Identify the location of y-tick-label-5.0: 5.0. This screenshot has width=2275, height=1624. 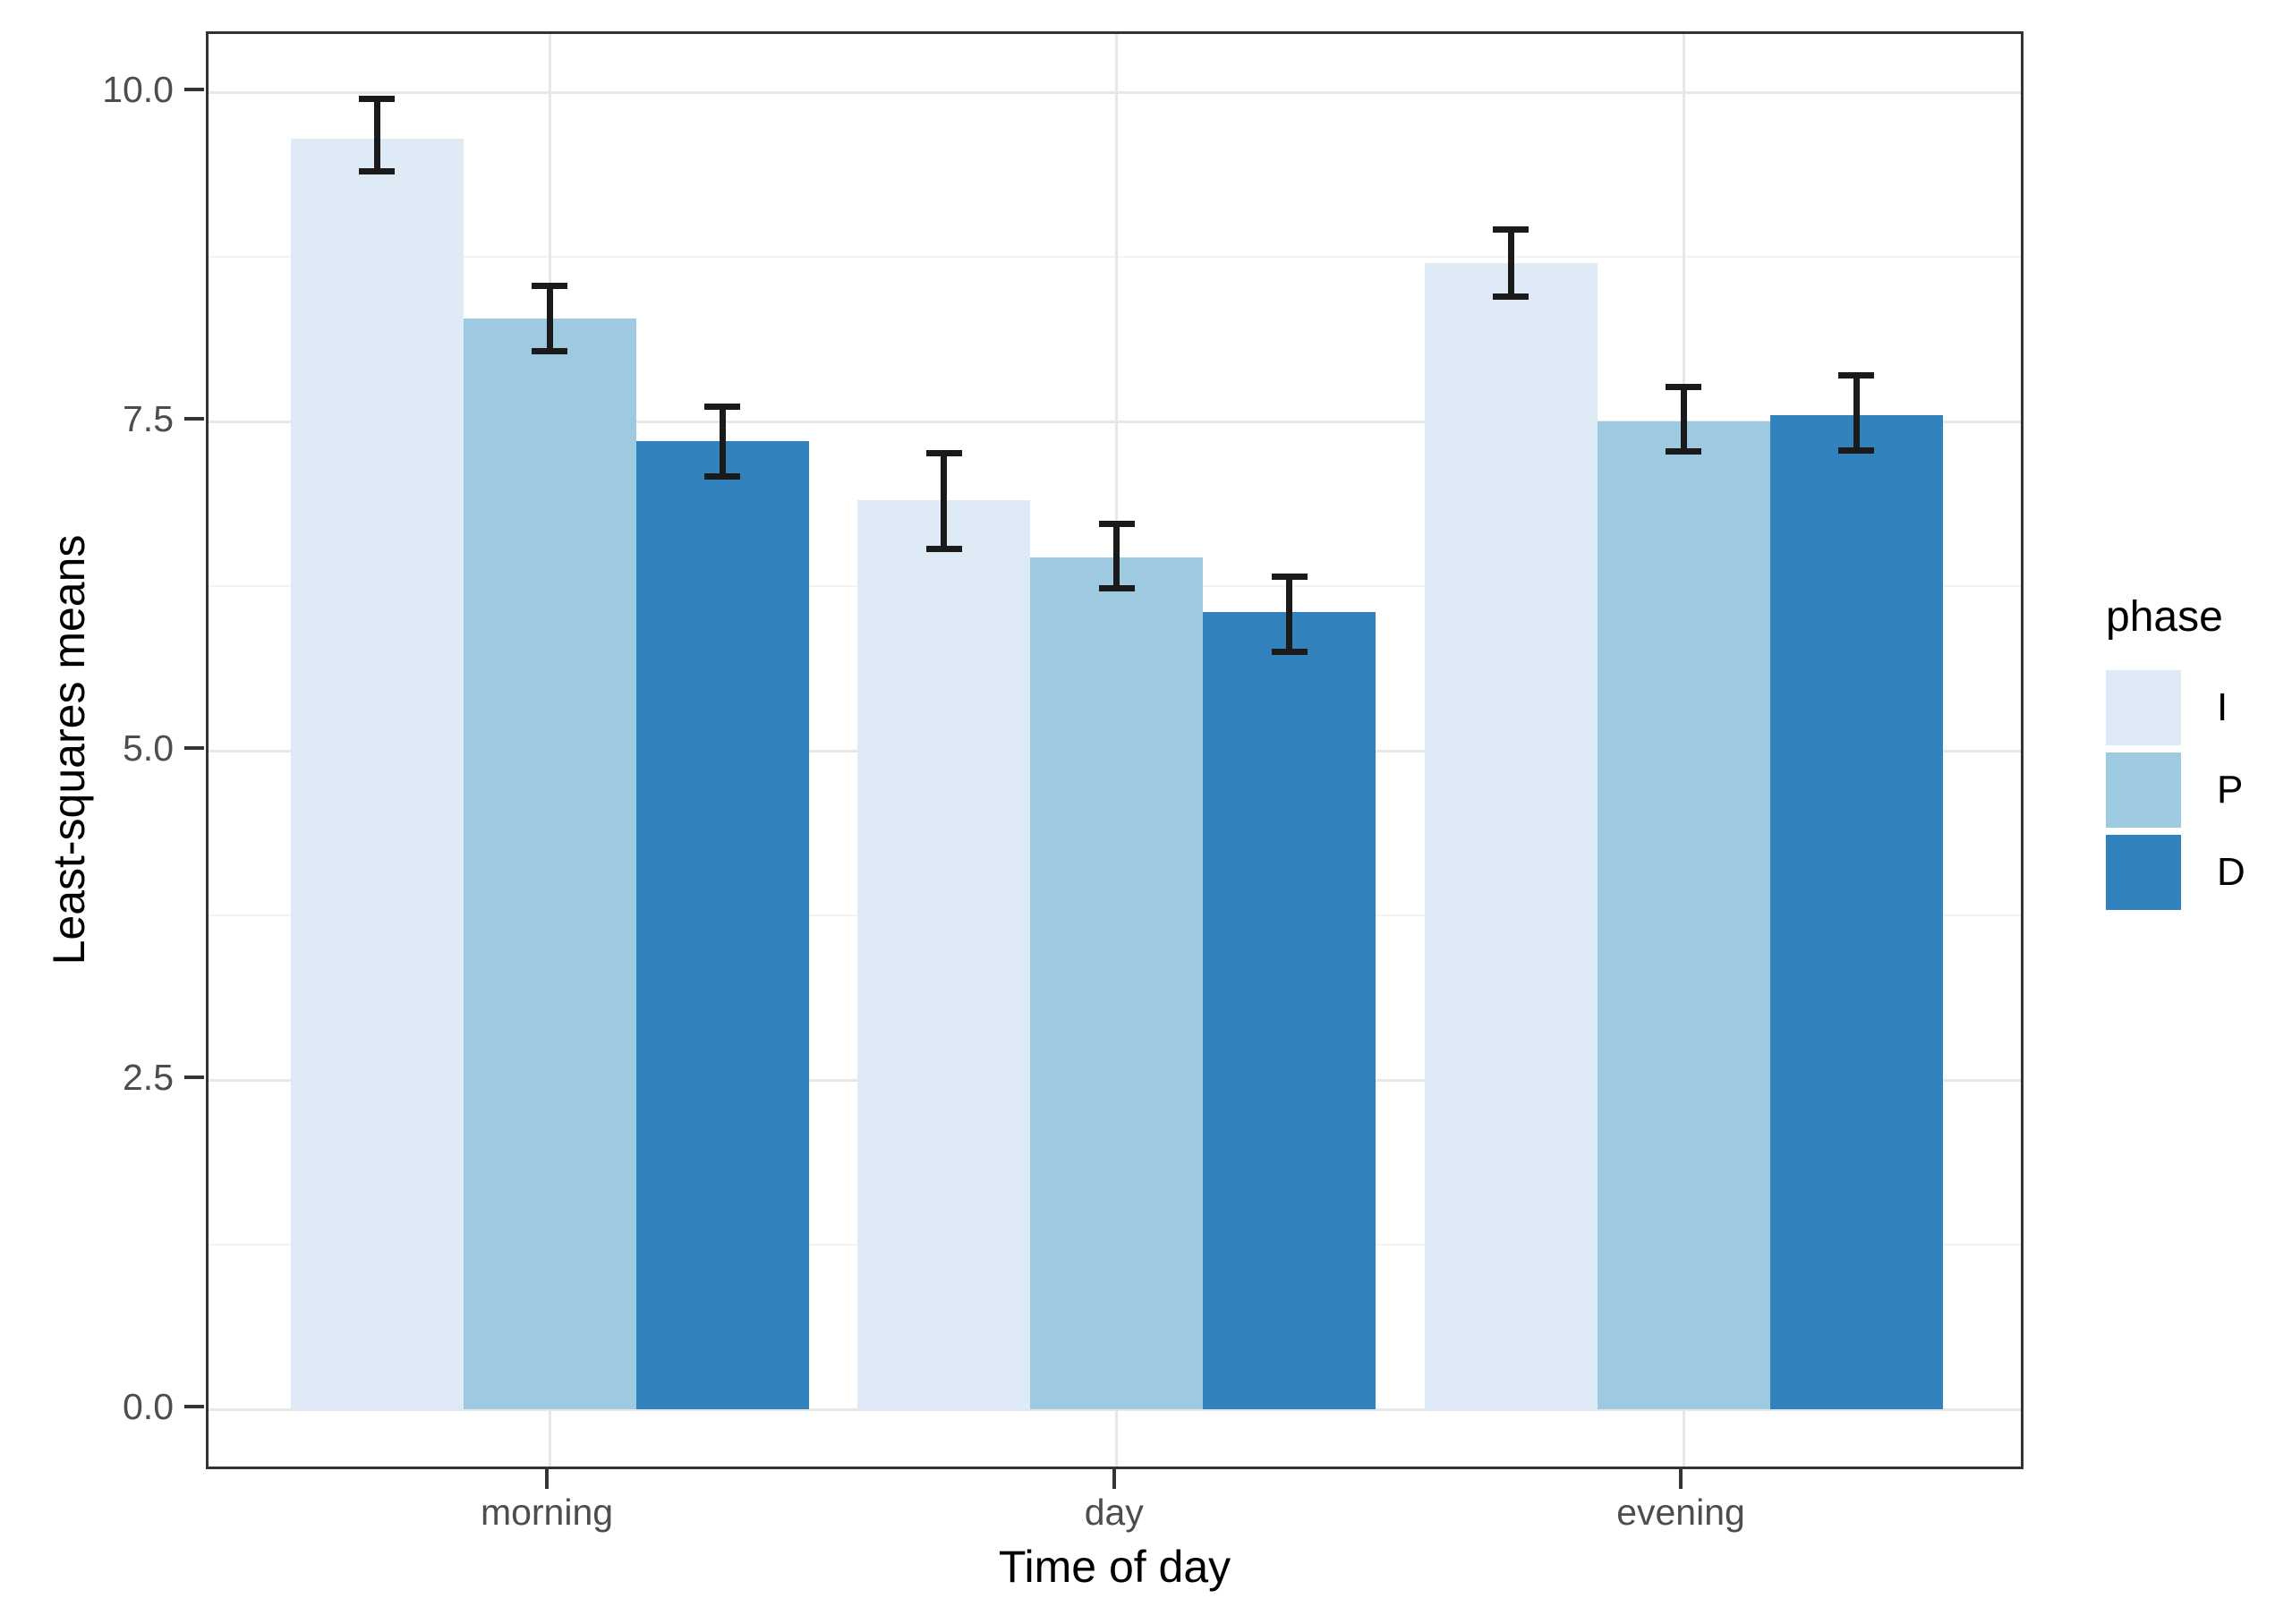
(148, 748).